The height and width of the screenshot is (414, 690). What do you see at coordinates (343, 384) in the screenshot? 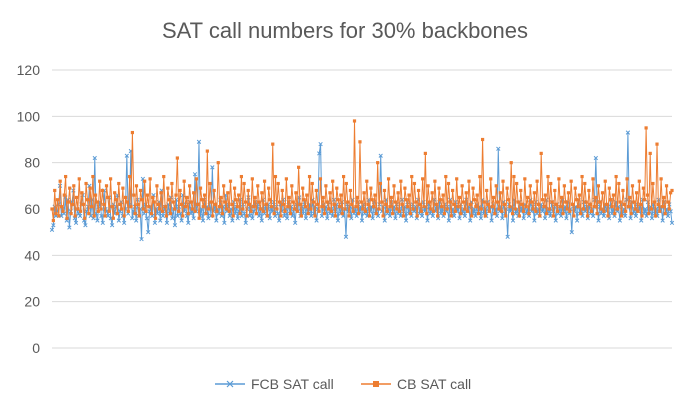
I see `legend: FCB SAT call CB SAT call` at bounding box center [343, 384].